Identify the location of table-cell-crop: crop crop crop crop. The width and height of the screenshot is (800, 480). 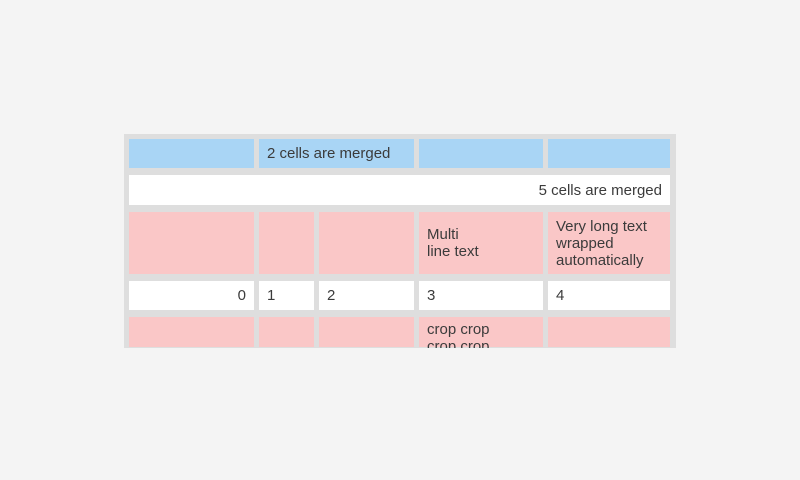
(481, 332).